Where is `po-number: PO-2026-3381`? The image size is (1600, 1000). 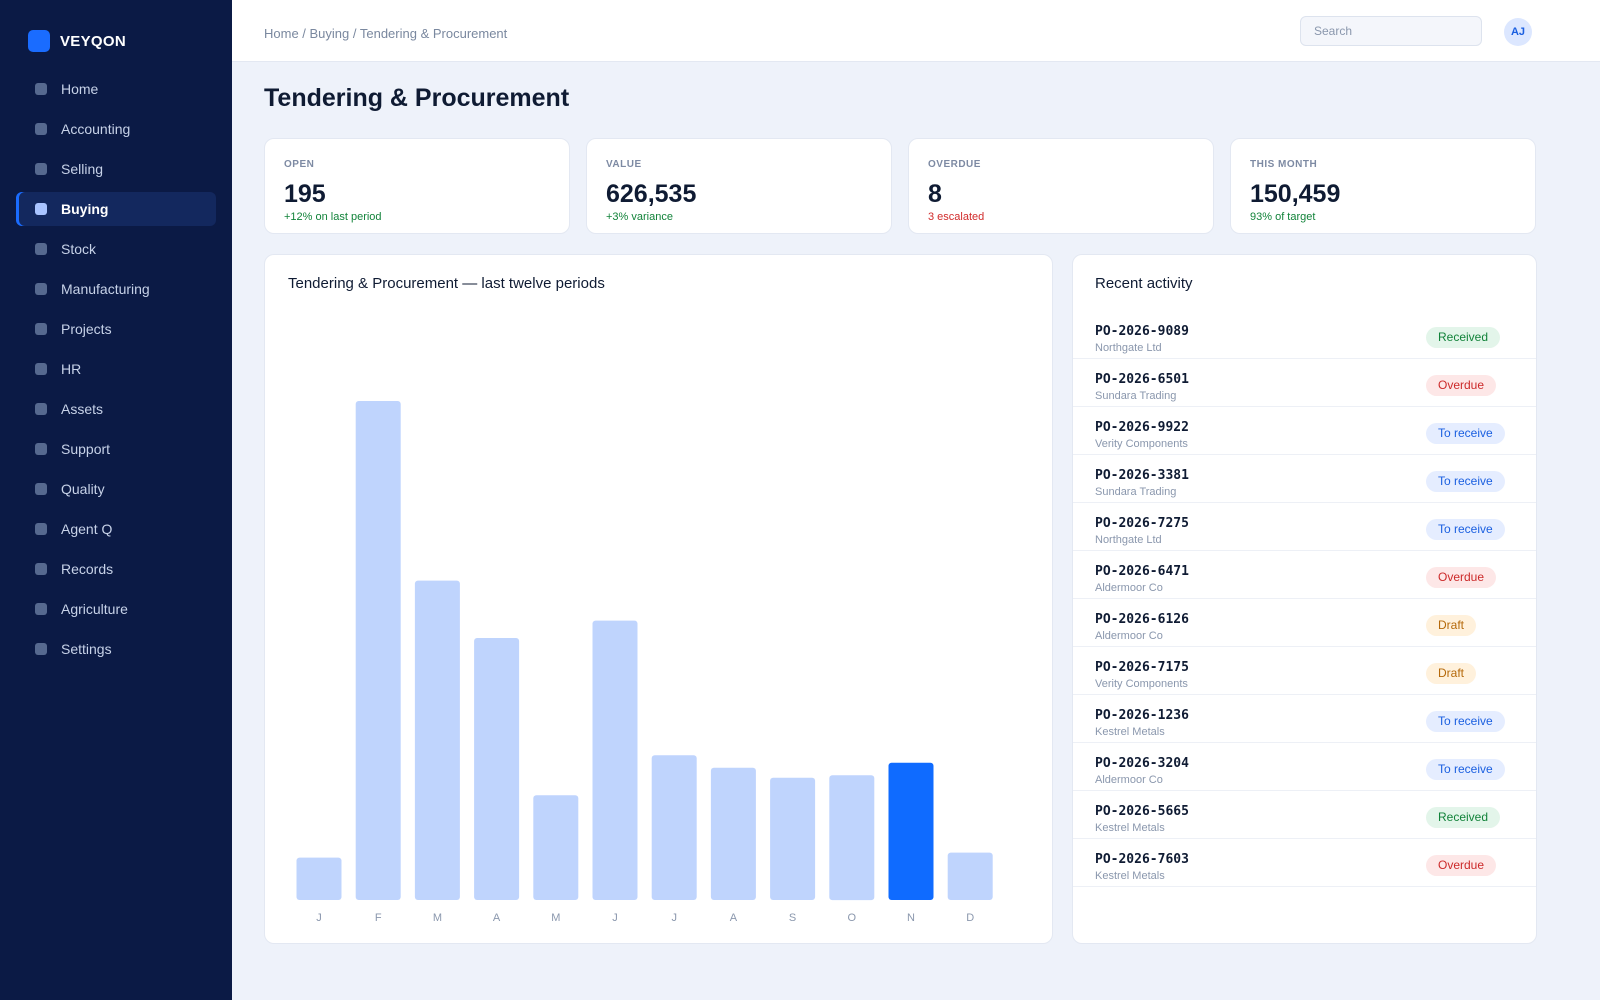 po-number: PO-2026-3381 is located at coordinates (1142, 475).